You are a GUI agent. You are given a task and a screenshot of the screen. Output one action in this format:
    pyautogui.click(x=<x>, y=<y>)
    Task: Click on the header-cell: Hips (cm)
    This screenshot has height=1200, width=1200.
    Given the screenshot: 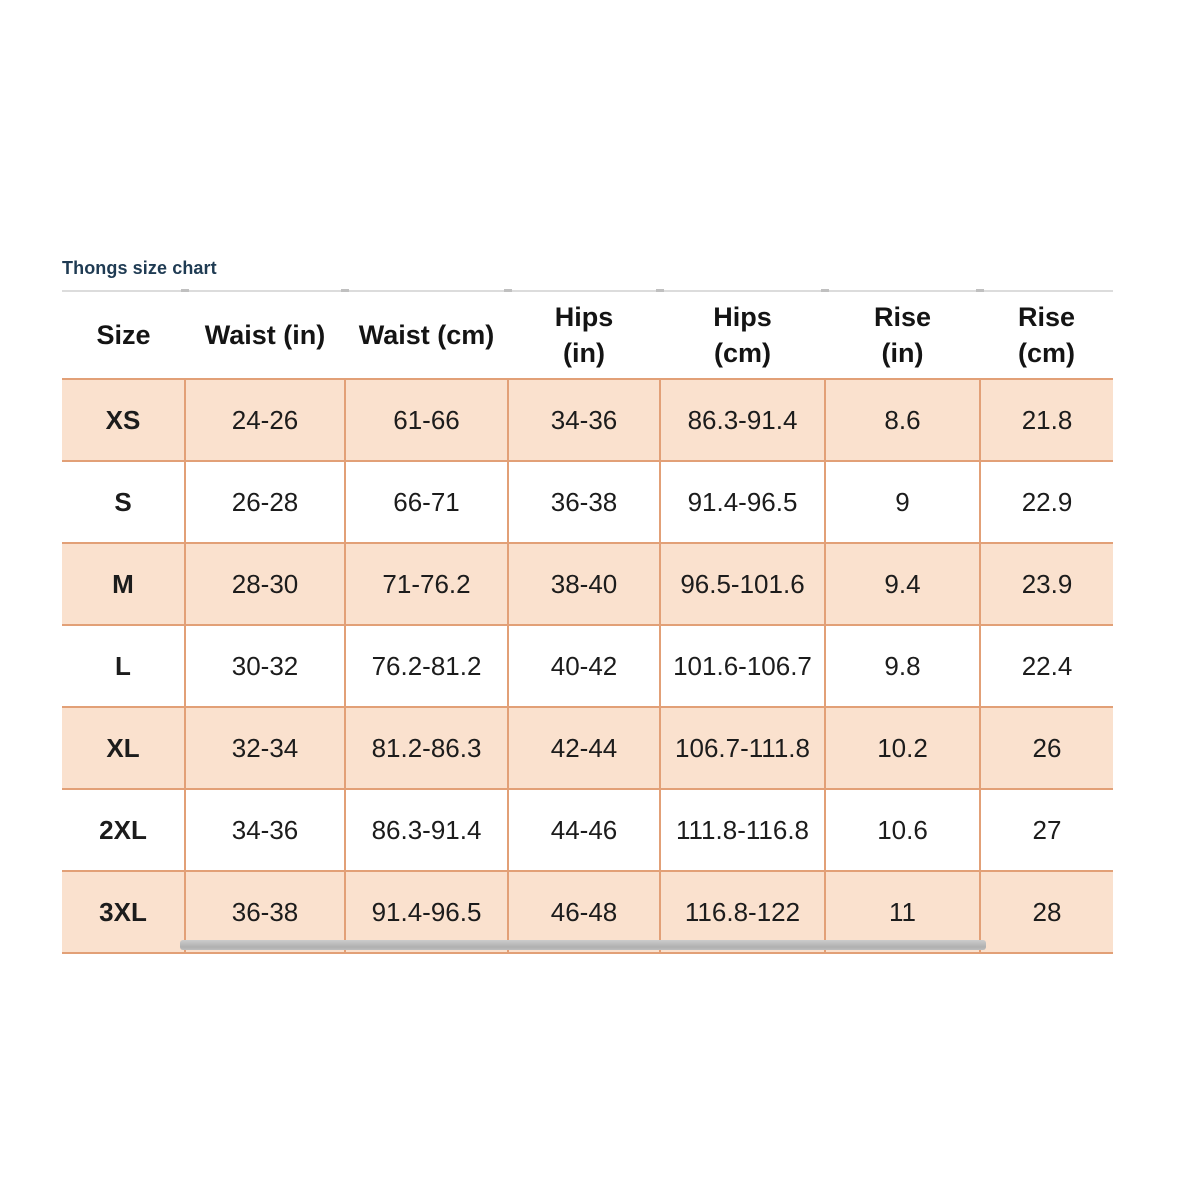 What is the action you would take?
    pyautogui.click(x=742, y=335)
    